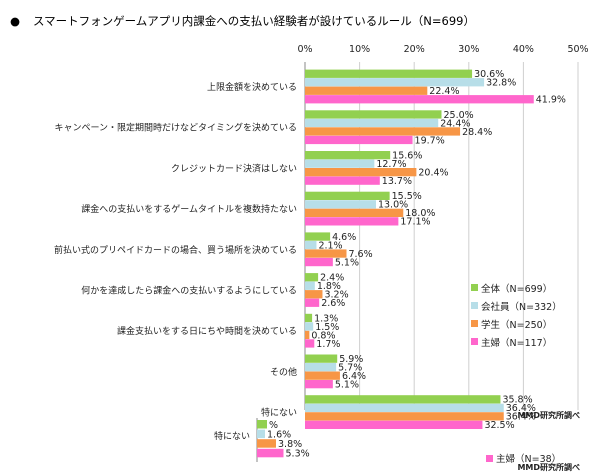 The width and height of the screenshot is (600, 475). What do you see at coordinates (548, 467) in the screenshot?
I see `inset-source-credit: MMD研究所調べ` at bounding box center [548, 467].